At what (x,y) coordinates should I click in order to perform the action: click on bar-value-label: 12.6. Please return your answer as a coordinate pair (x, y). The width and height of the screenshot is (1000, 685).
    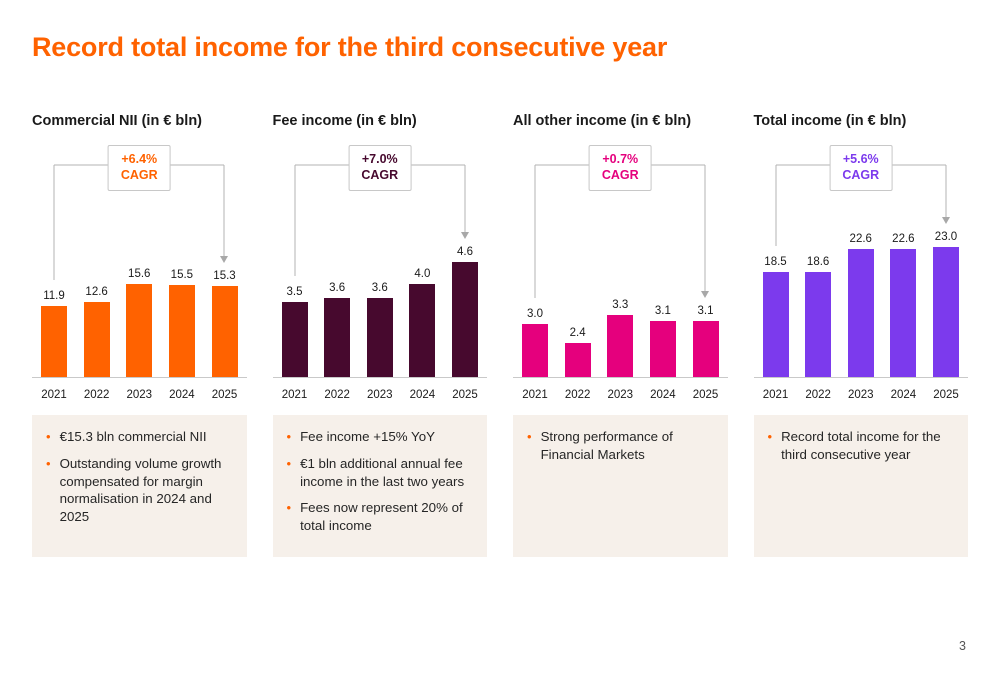
    Looking at the image, I should click on (96, 292).